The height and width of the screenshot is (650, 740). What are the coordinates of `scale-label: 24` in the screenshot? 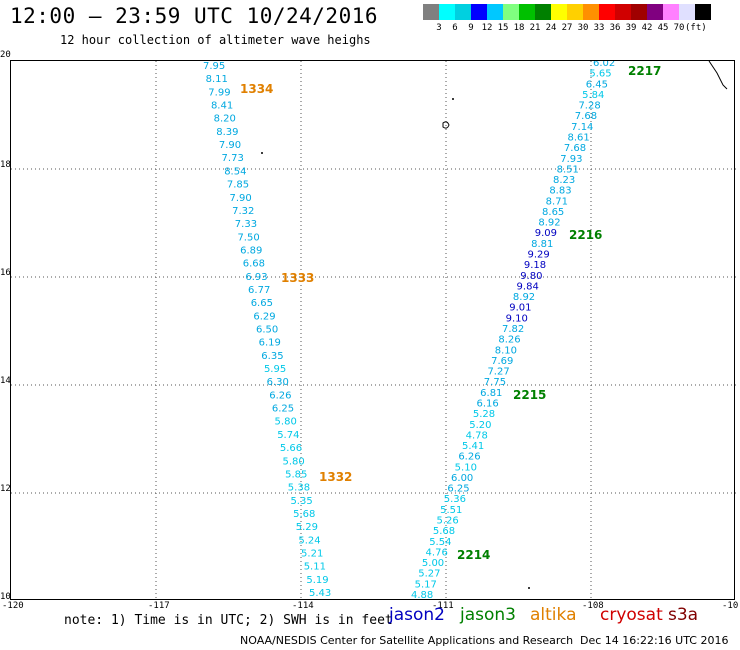 It's located at (551, 28).